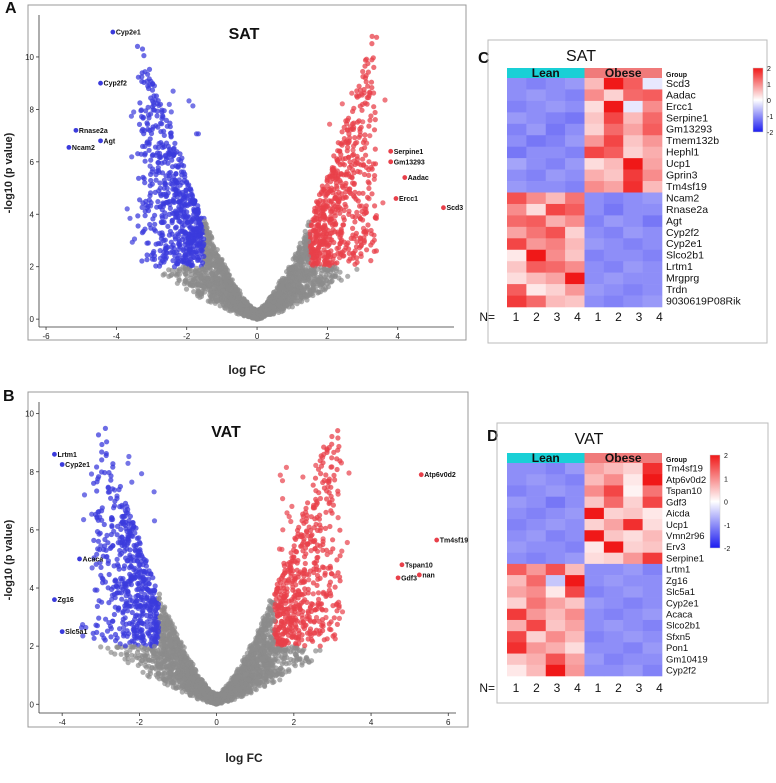 The image size is (776, 783). Describe the element at coordinates (454, 208) in the screenshot. I see `gene-label: Scd3` at that location.